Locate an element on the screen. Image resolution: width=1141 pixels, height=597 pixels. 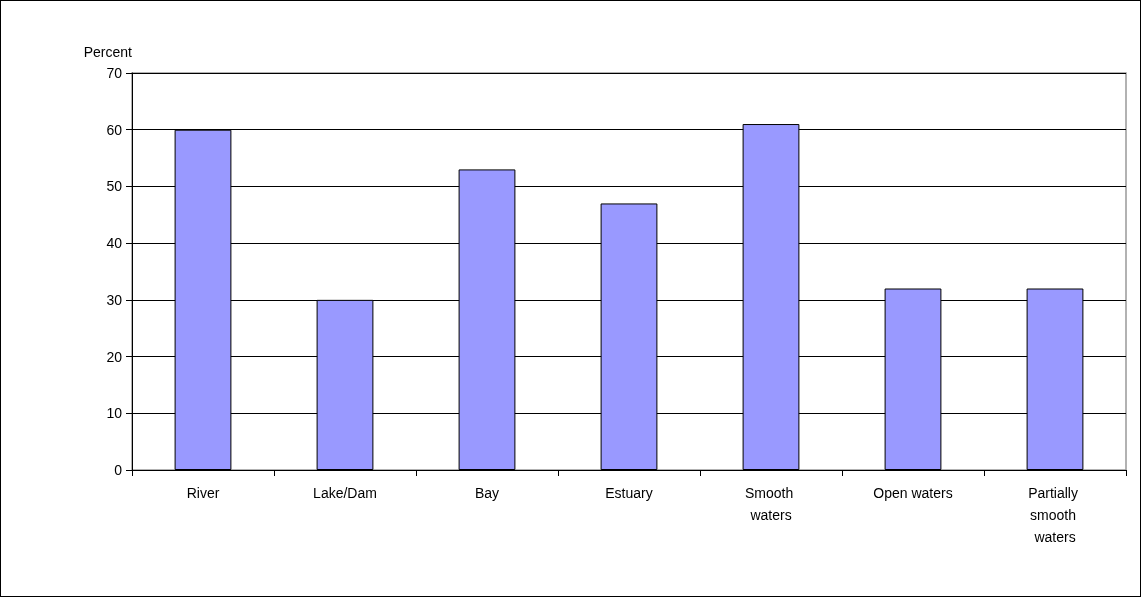
y-tick-label: 50 is located at coordinates (114, 186).